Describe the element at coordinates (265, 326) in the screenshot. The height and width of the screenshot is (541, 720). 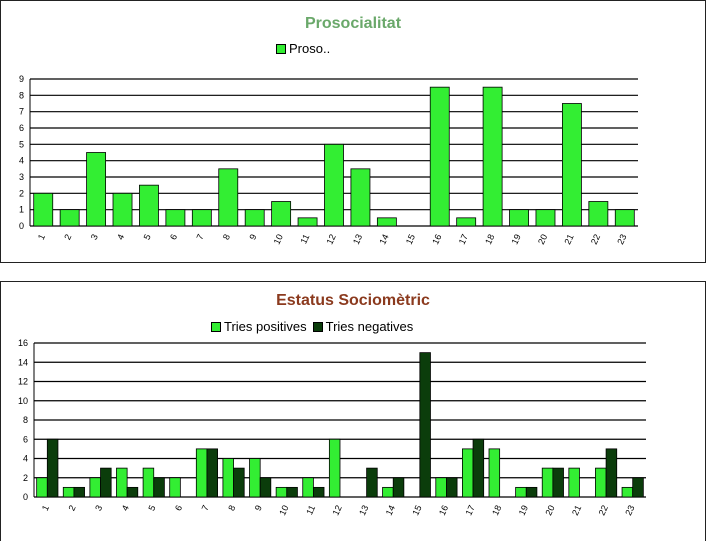
I see `legend-label: Tries positives` at that location.